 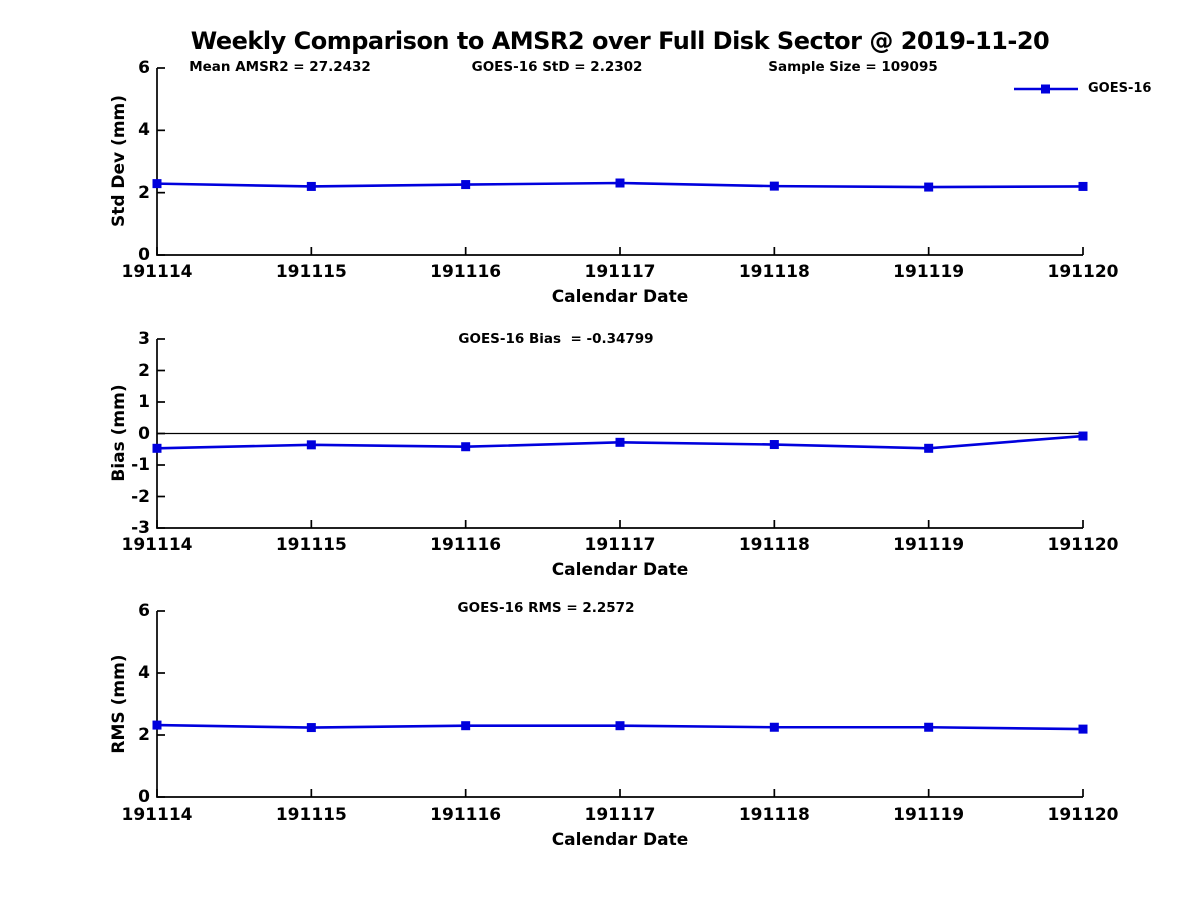 I want to click on annotation-mean-amsr2: Mean AMSR2 = 27.2432, so click(x=280, y=67).